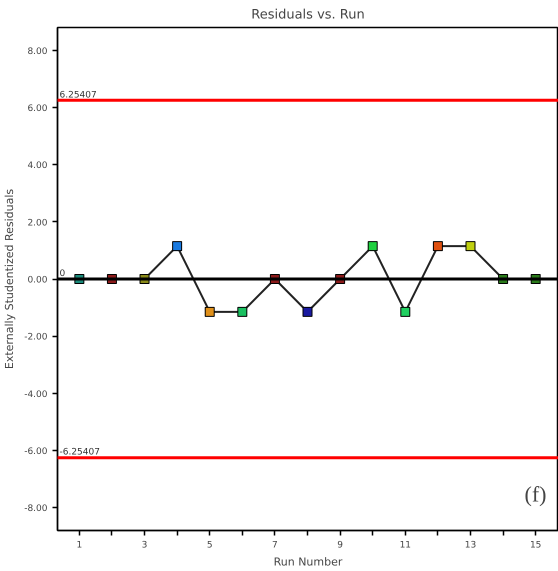  I want to click on x-tick-label: 1, so click(79, 545).